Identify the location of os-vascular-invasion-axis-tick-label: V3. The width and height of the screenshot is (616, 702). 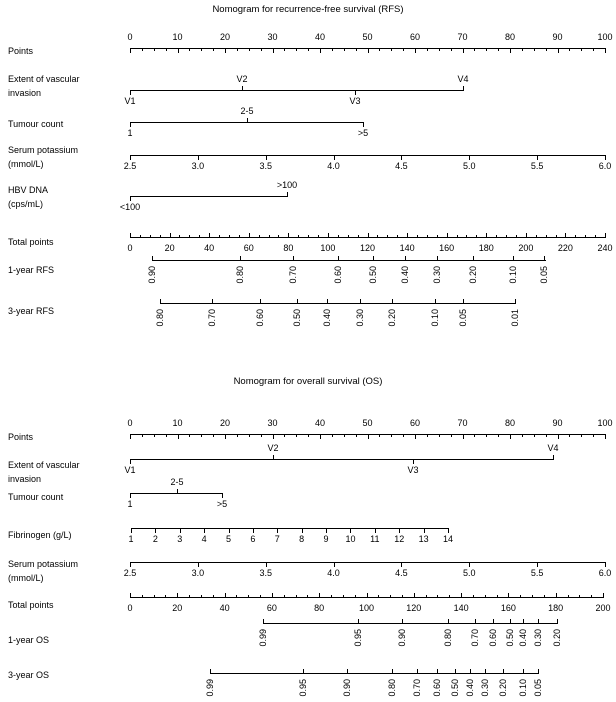
(413, 470).